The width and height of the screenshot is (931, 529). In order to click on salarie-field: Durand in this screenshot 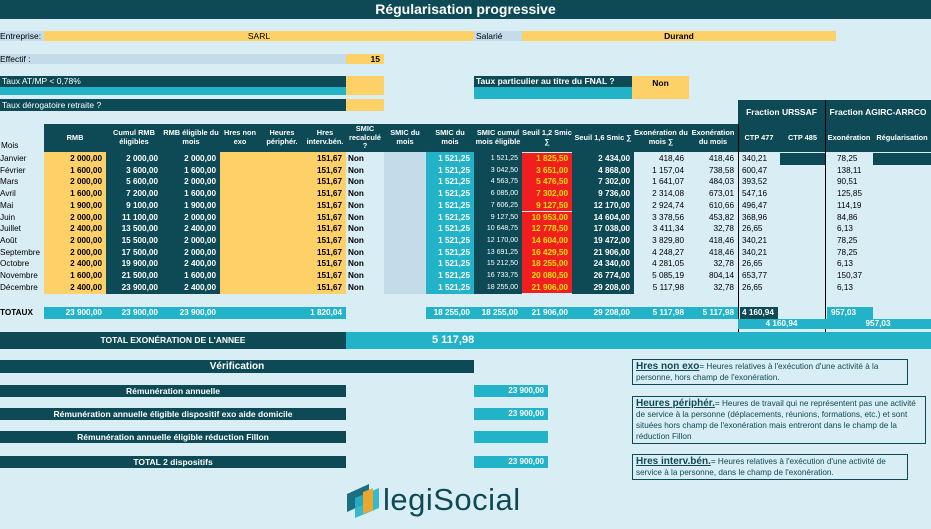, I will do `click(679, 36)`.